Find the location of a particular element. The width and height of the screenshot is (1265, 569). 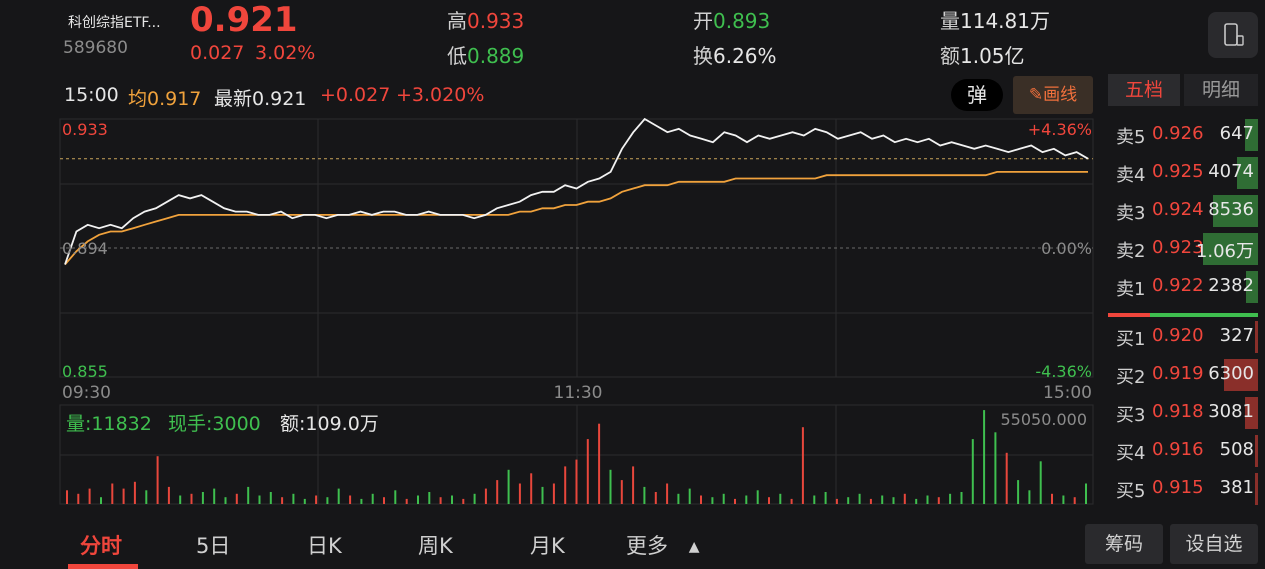

stat-turnover-value: 6.26% is located at coordinates (745, 56).